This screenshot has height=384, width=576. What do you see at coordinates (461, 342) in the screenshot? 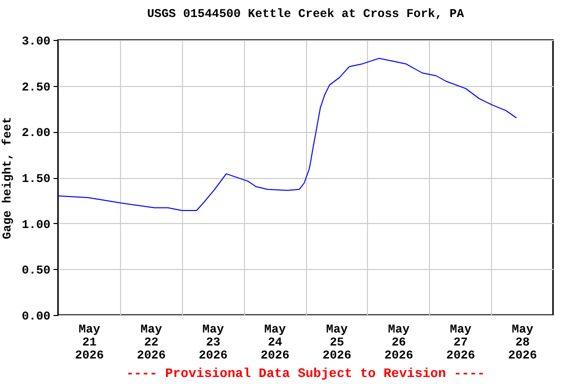
I see `x-tick-label: May 27 2026` at bounding box center [461, 342].